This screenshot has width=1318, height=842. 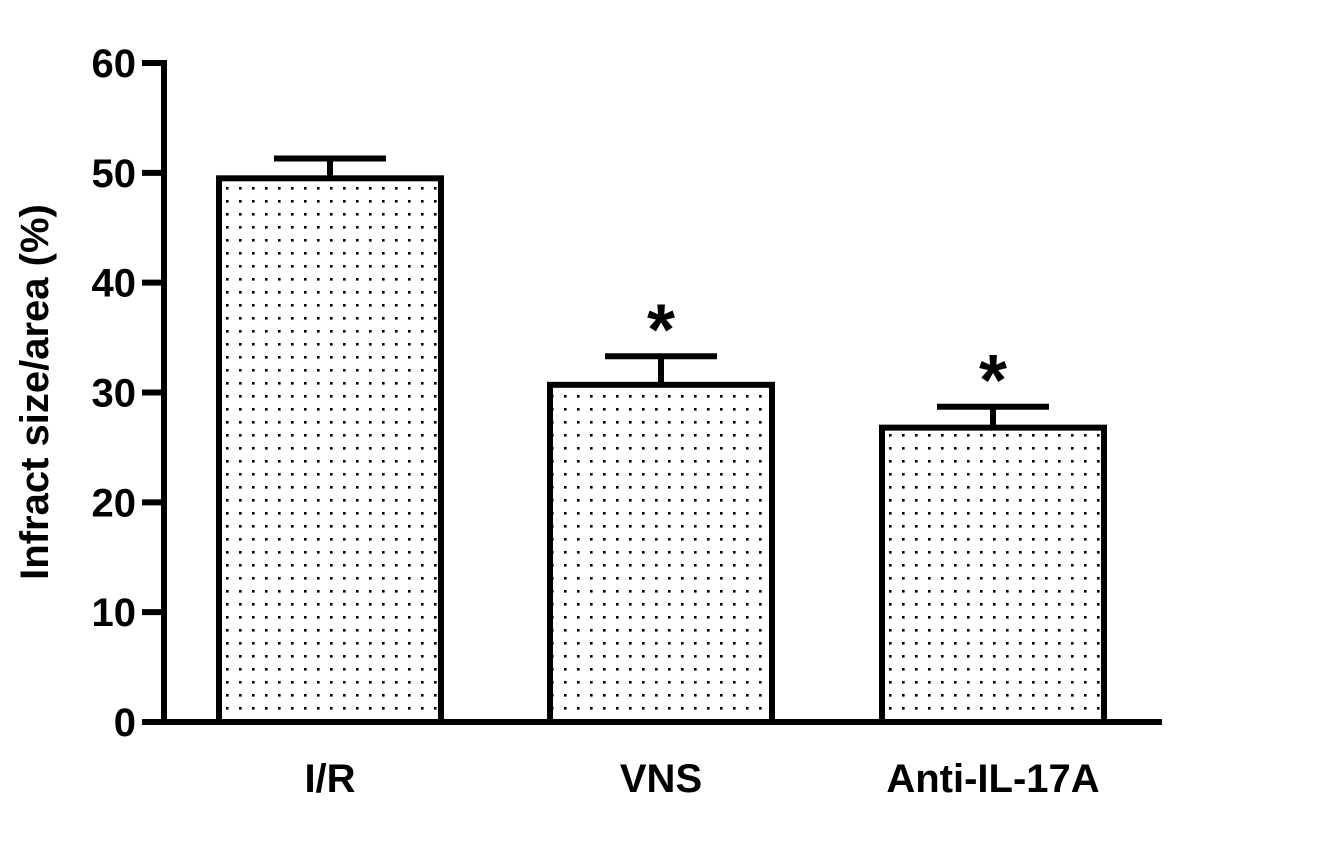 What do you see at coordinates (661, 779) in the screenshot?
I see `x-tick-label: VNS` at bounding box center [661, 779].